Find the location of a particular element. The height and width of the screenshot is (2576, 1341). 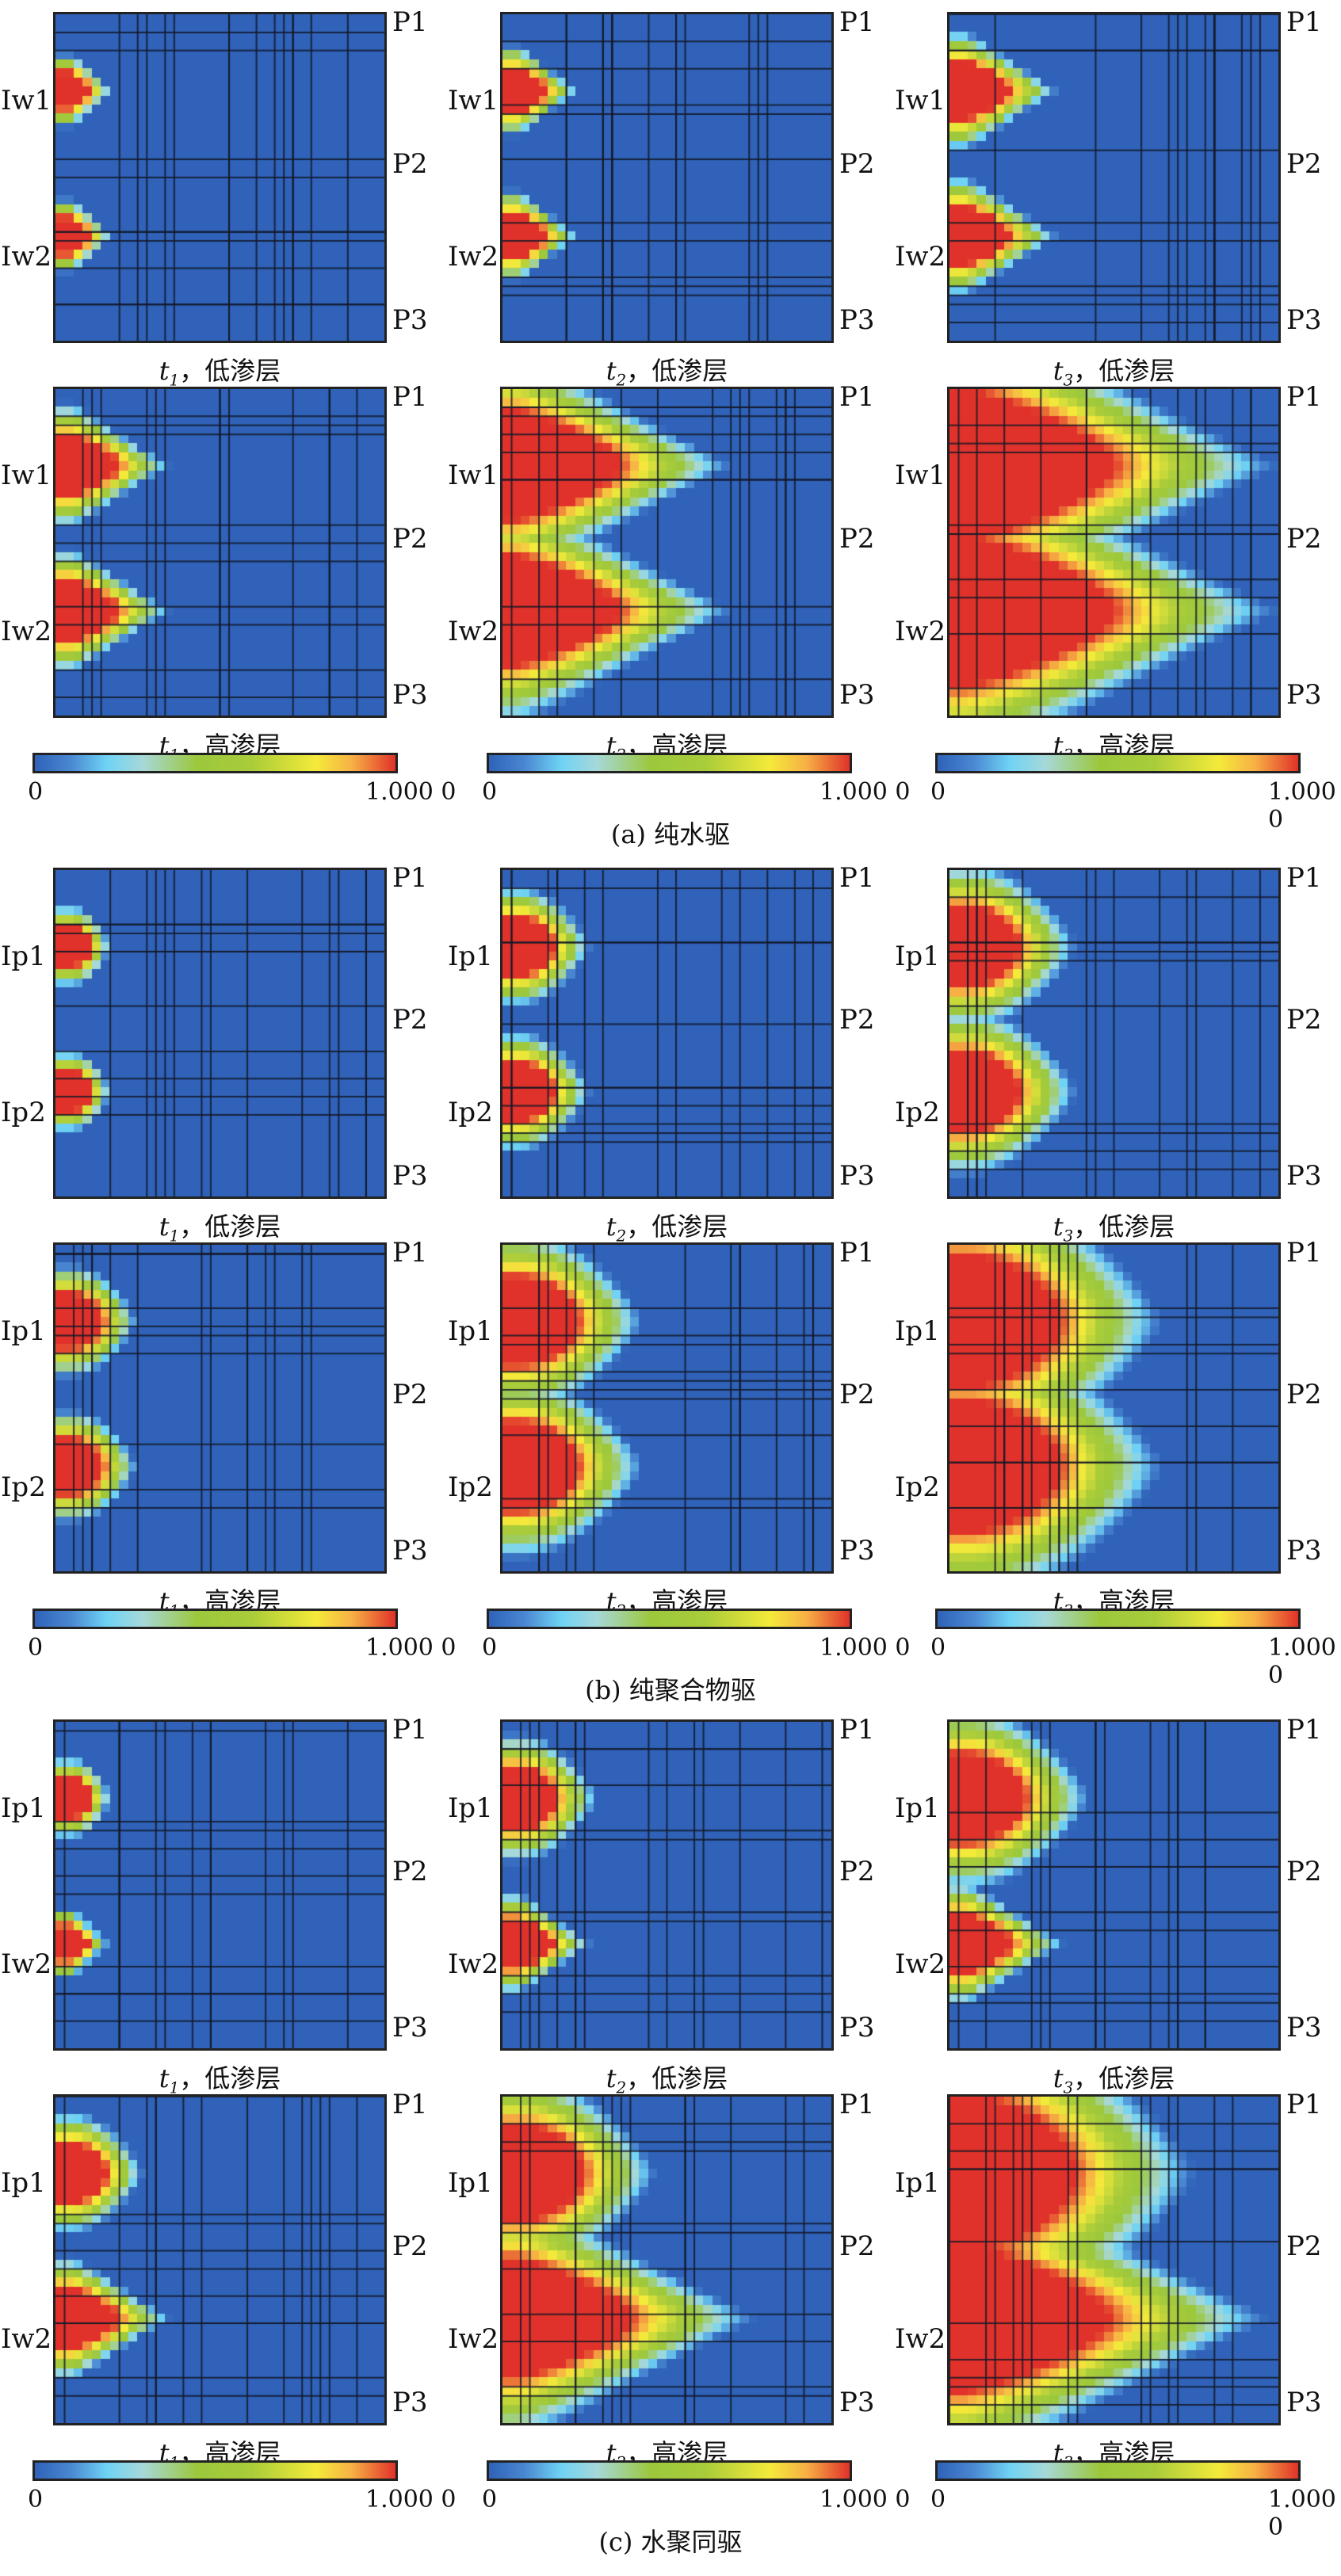

section-caption: (b) 纯聚合物驱 is located at coordinates (670, 1690).